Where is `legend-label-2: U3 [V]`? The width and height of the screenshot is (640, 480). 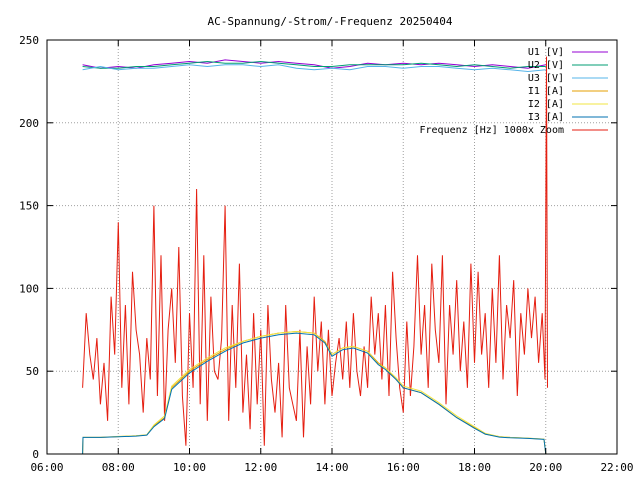 legend-label-2: U3 [V] is located at coordinates (546, 78).